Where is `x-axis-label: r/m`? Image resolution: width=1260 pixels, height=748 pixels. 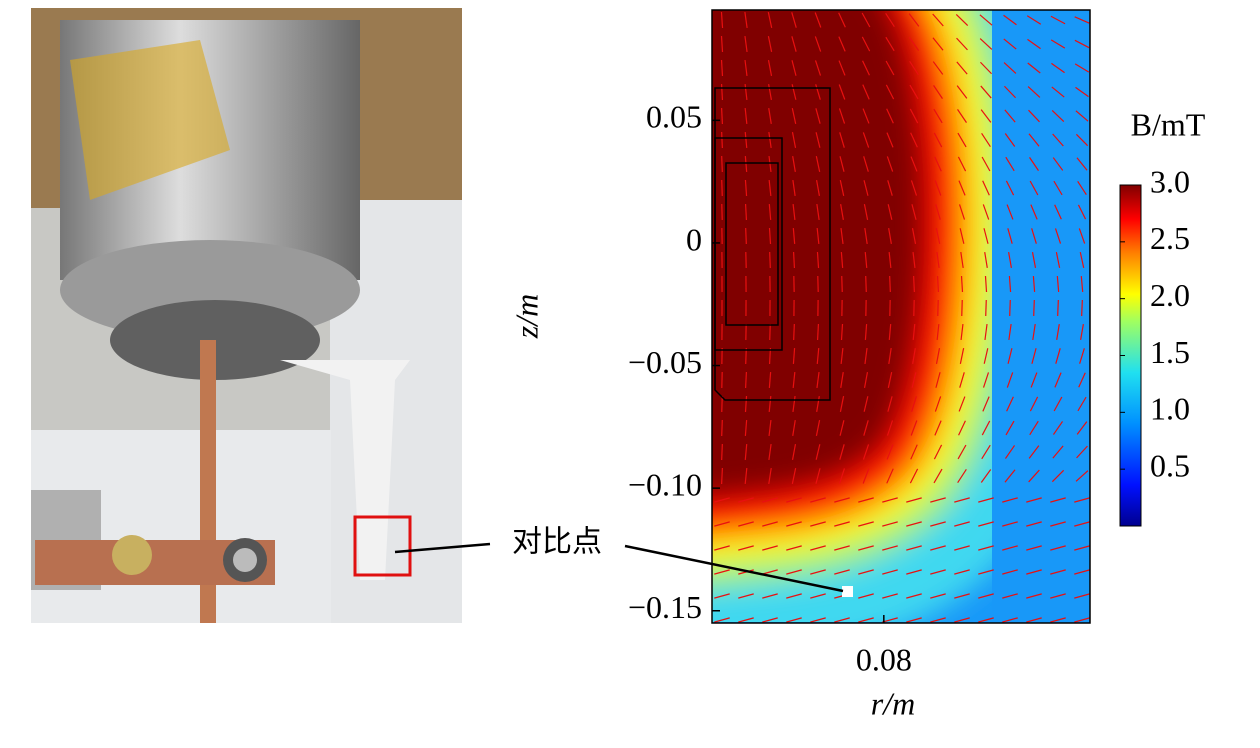
x-axis-label: r/m is located at coordinates (893, 703).